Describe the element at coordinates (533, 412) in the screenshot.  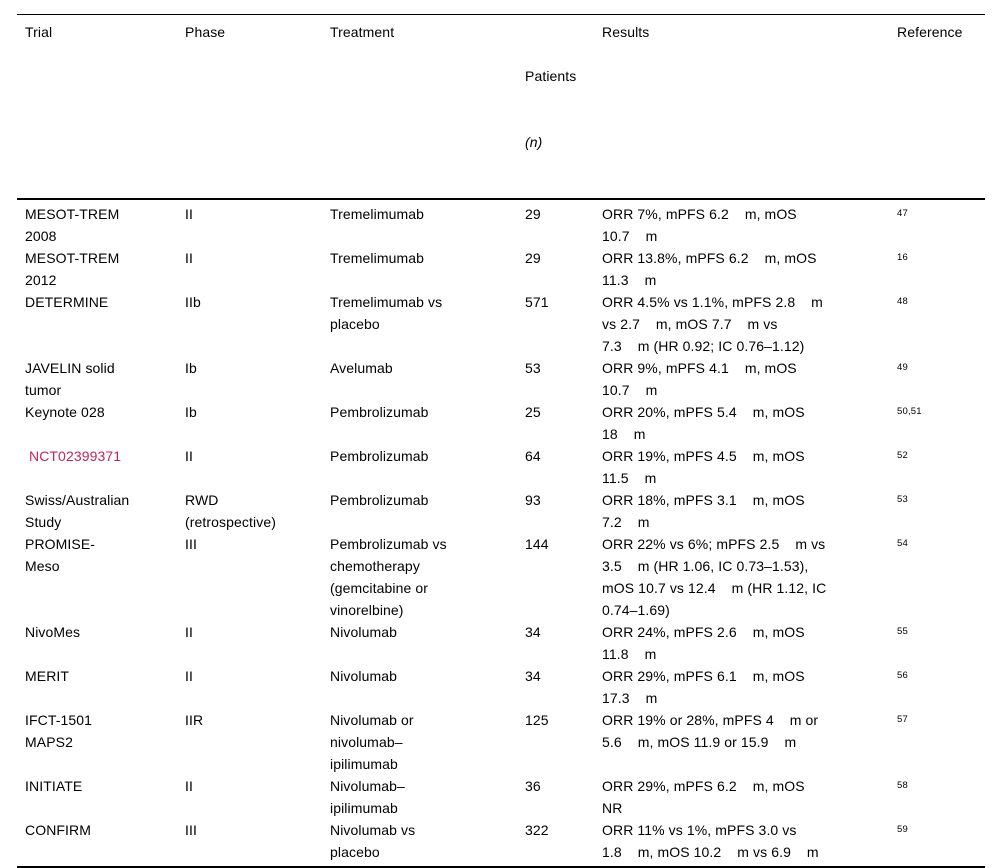
I see `cell-patients: 25` at that location.